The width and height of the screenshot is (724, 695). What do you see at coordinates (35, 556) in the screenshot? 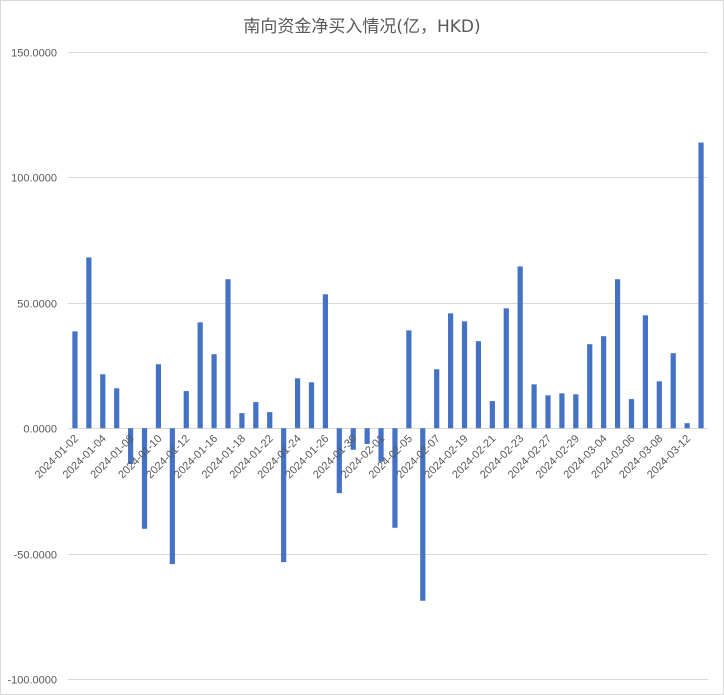
I see `y-tick-label: -50.0000` at bounding box center [35, 556].